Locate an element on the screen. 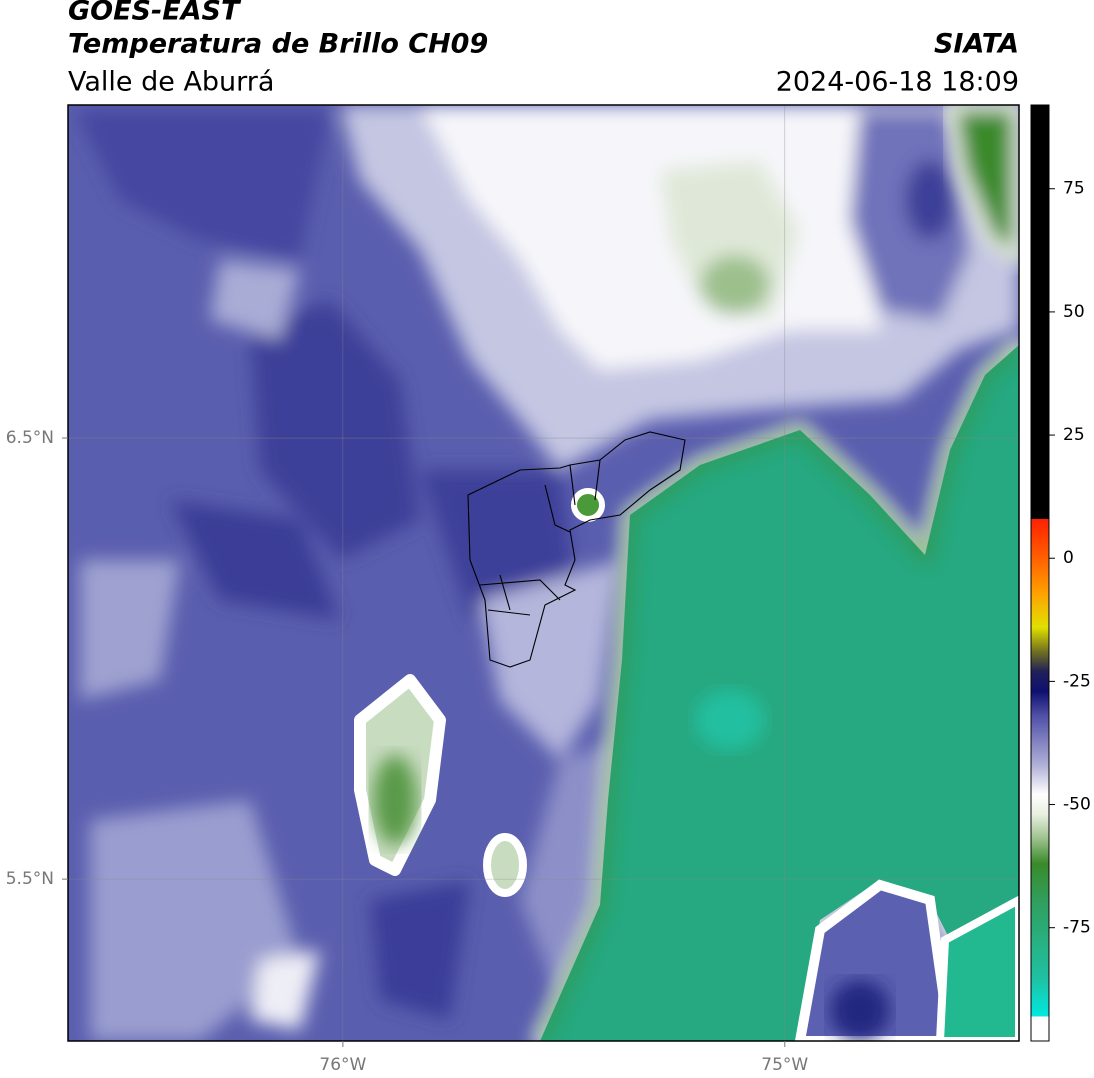  colorbar is located at coordinates (1040, 573).